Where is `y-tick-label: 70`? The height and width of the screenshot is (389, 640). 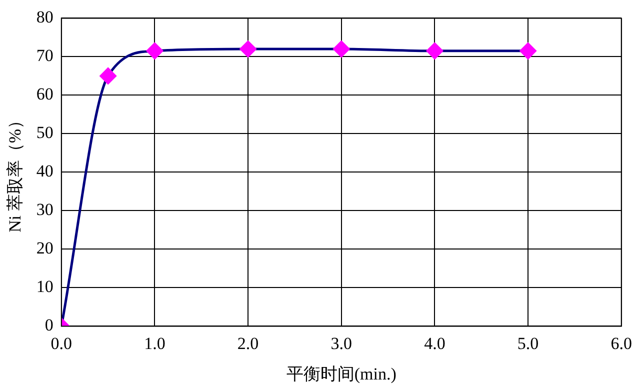 y-tick-label: 70 is located at coordinates (45, 56).